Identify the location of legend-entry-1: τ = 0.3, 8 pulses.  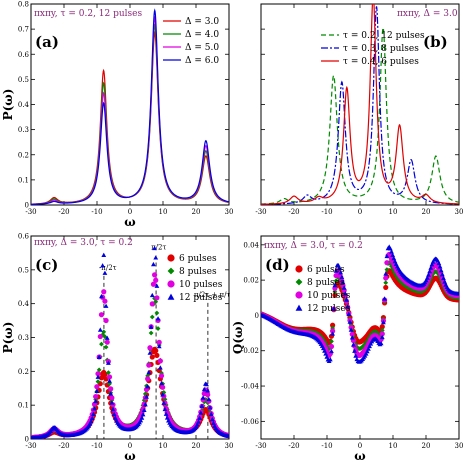
(381, 49).